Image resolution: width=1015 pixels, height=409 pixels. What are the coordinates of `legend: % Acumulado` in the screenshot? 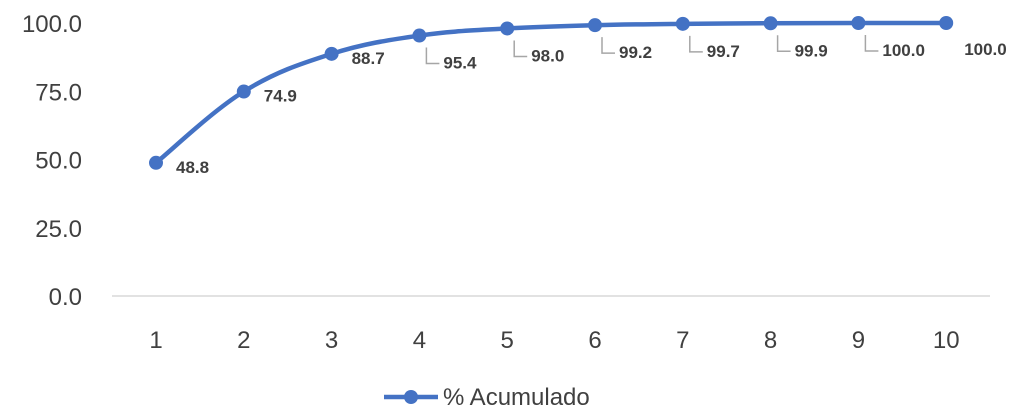 It's located at (487, 396).